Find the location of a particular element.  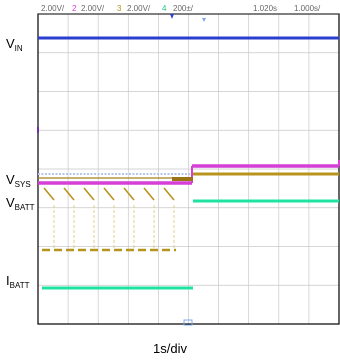

ch1-scale: 2.00V/ is located at coordinates (53, 8).